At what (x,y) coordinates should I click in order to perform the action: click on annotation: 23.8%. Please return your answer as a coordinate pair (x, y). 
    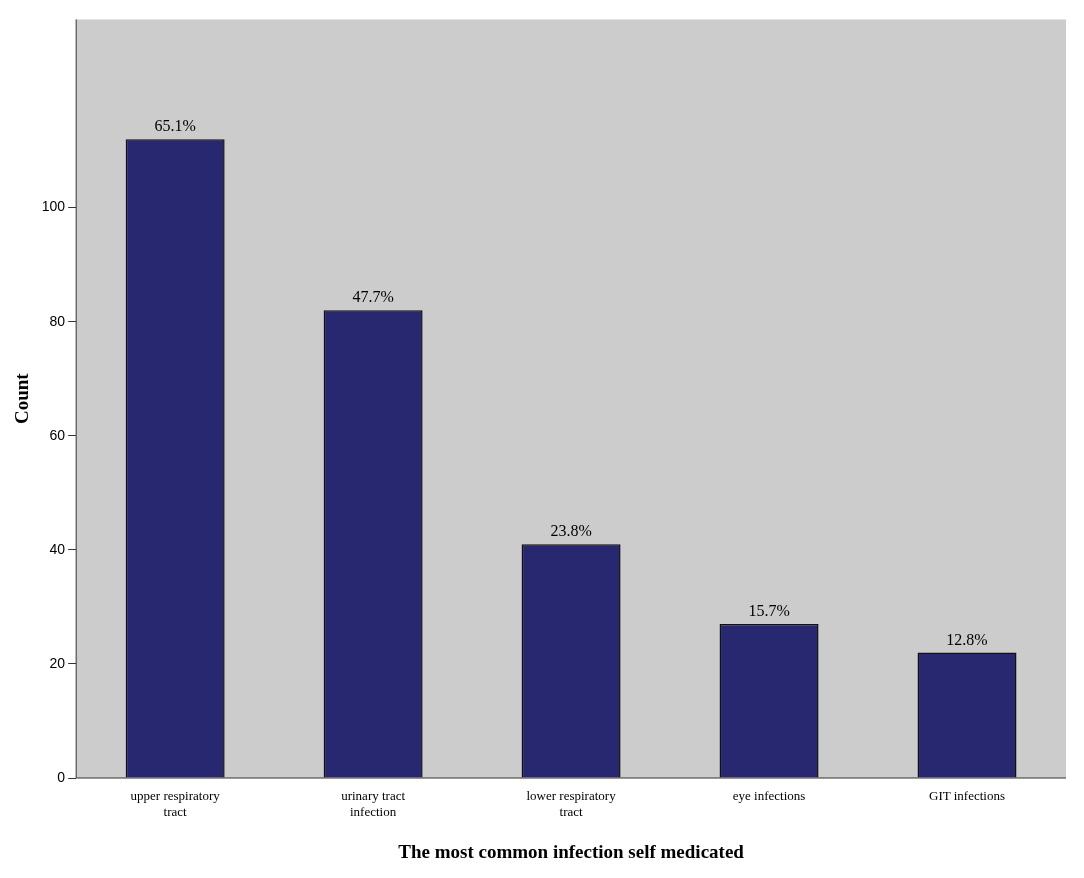
    Looking at the image, I should click on (571, 531).